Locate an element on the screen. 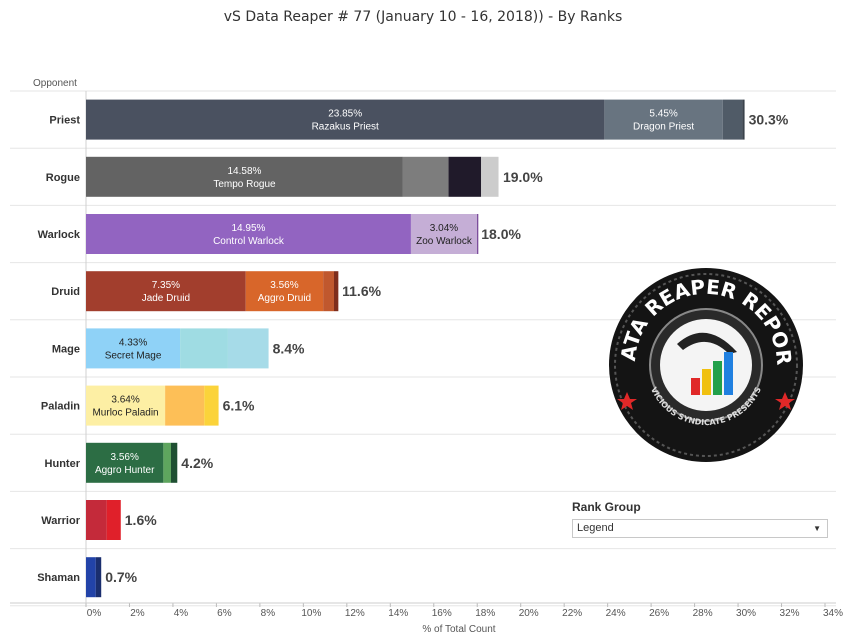  x-tick-label: 34% is located at coordinates (833, 613).